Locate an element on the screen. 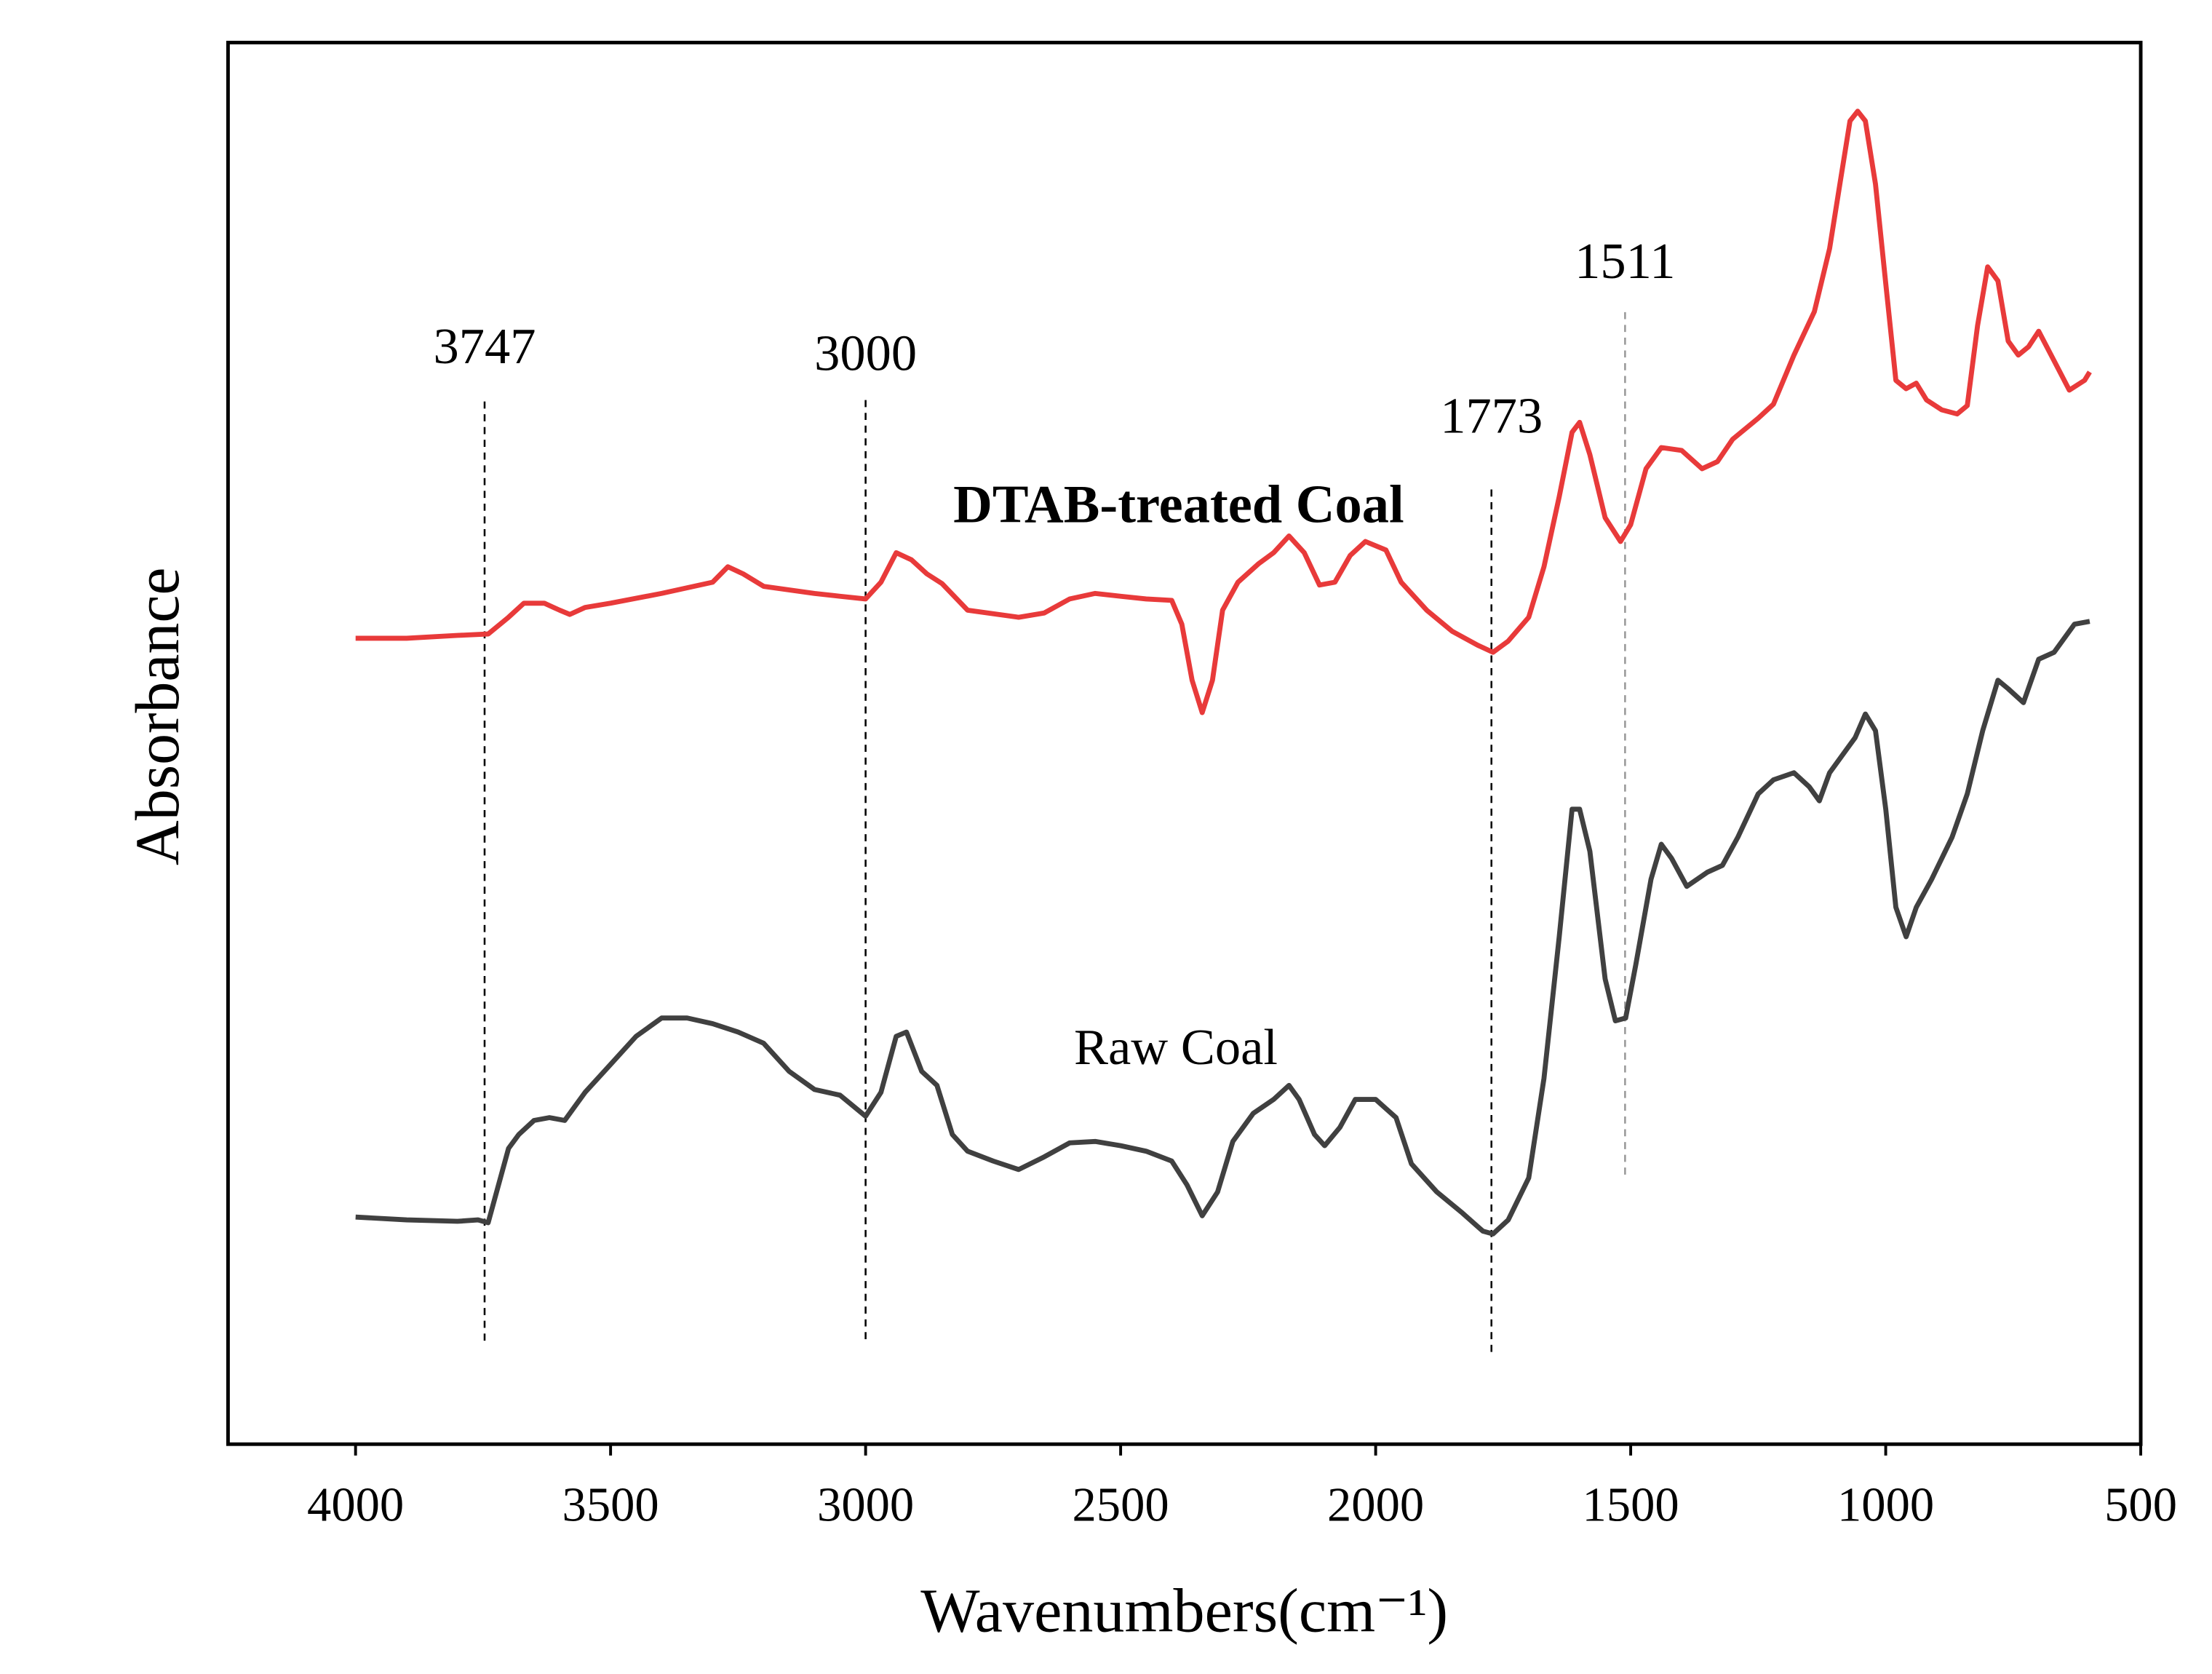  x-tick-label: 500 is located at coordinates (2140, 1505).